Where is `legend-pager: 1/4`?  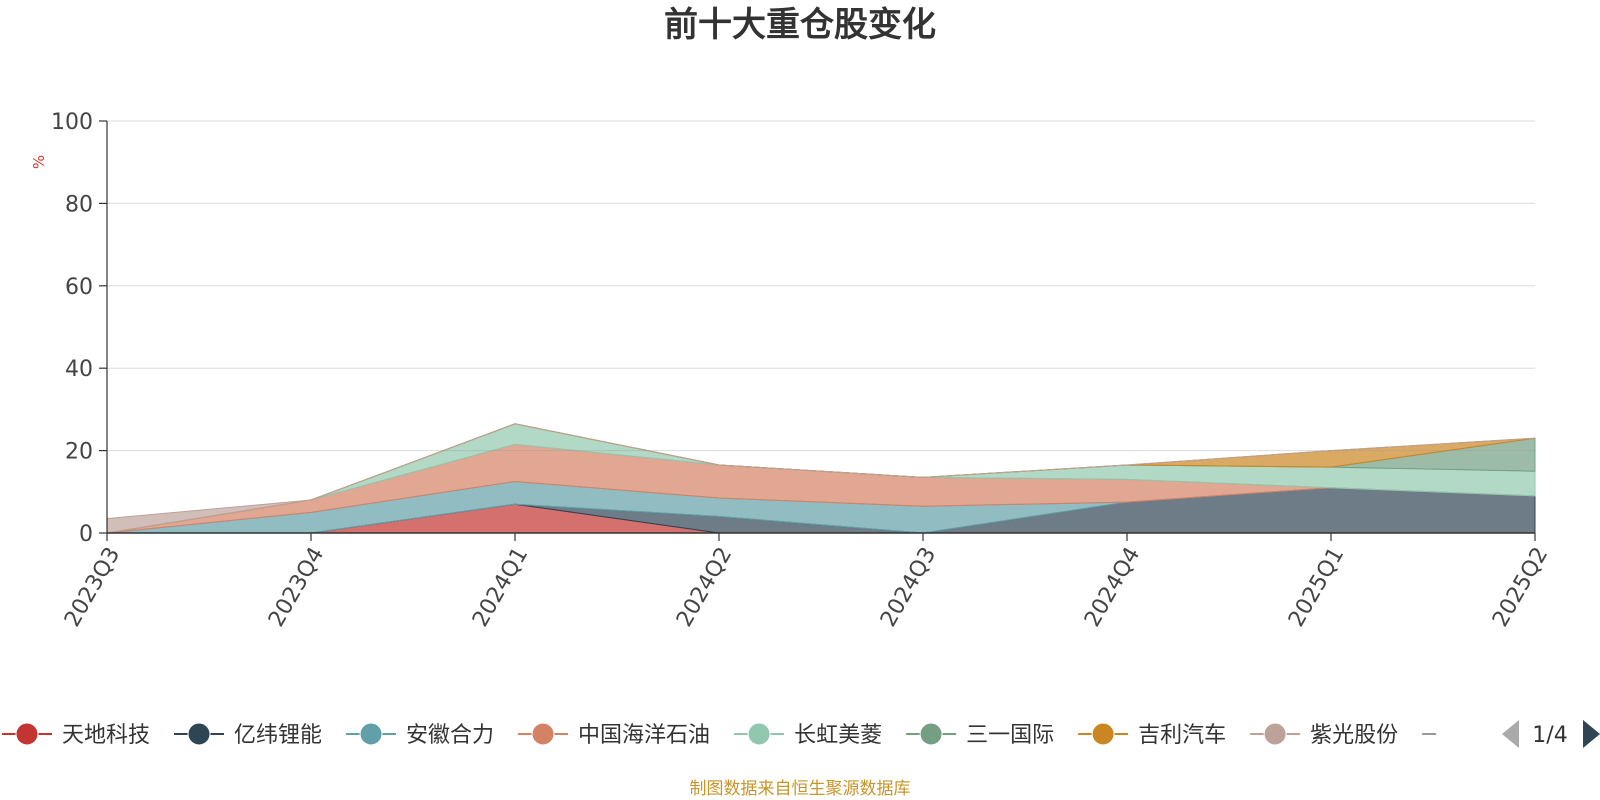
legend-pager: 1/4 is located at coordinates (1551, 734).